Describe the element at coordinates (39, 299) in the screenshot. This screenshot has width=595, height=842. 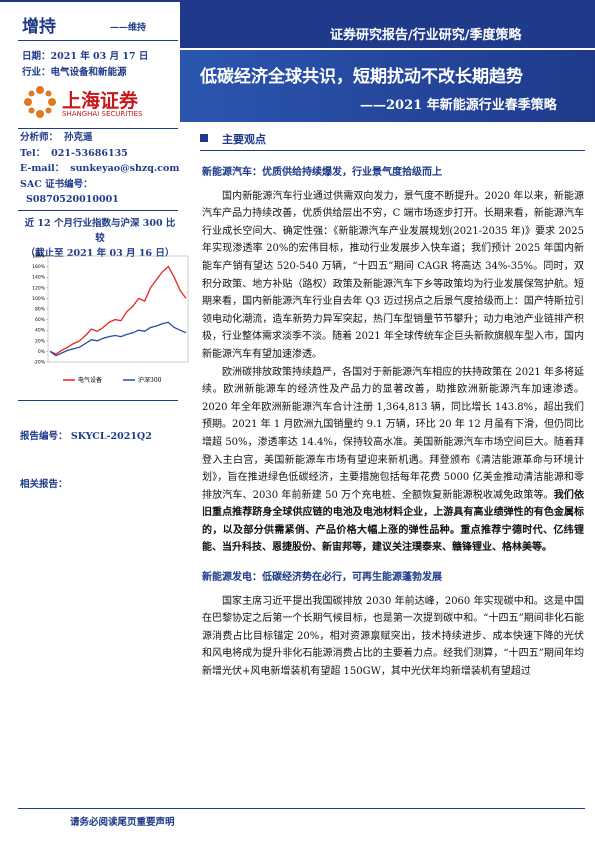
I see `y-tick-label: 100%` at that location.